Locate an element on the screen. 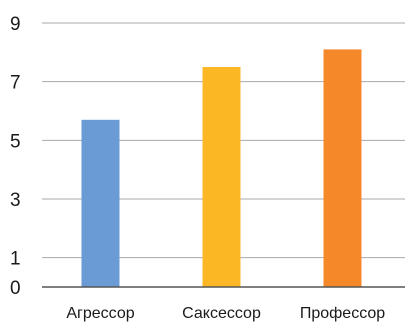 Image resolution: width=408 pixels, height=330 pixels. y-tick-label: 7 is located at coordinates (15, 83).